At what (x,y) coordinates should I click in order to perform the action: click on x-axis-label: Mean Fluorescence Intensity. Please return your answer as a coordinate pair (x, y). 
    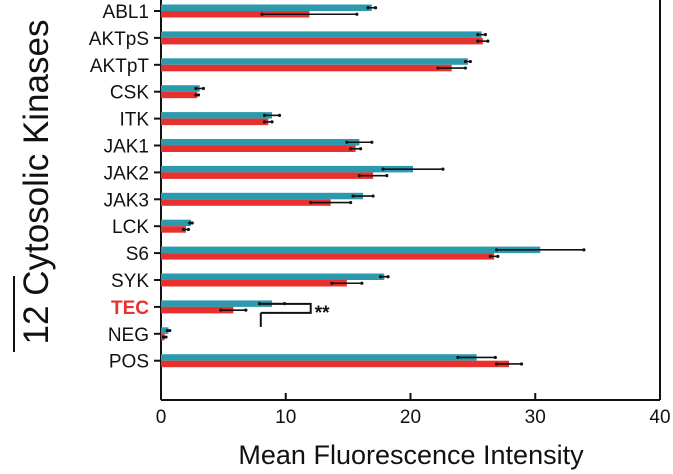
    Looking at the image, I should click on (411, 455).